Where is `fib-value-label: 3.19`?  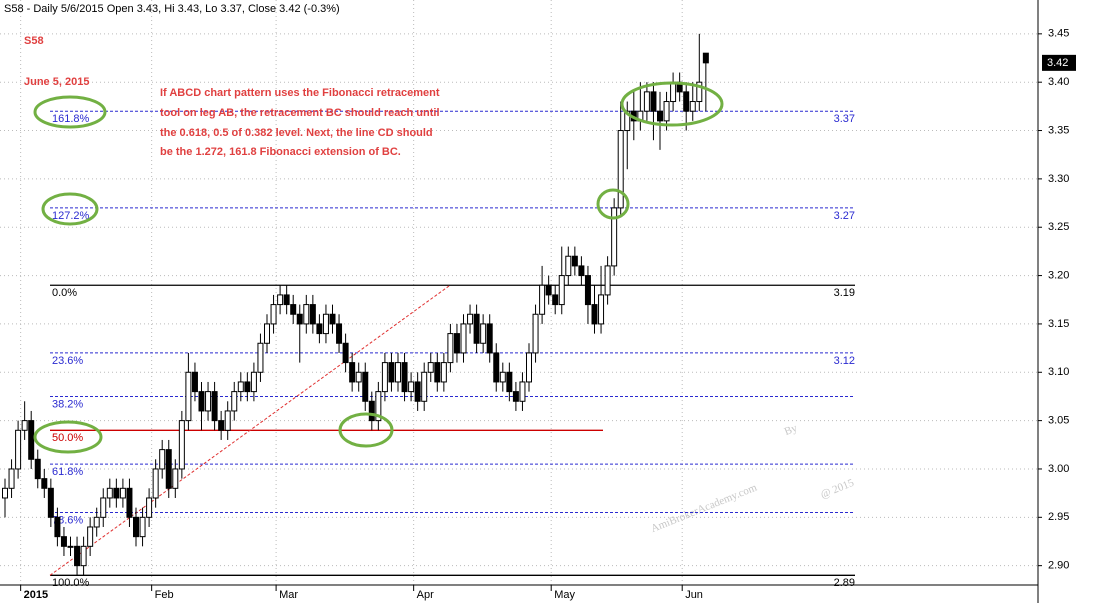
fib-value-label: 3.19 is located at coordinates (844, 293).